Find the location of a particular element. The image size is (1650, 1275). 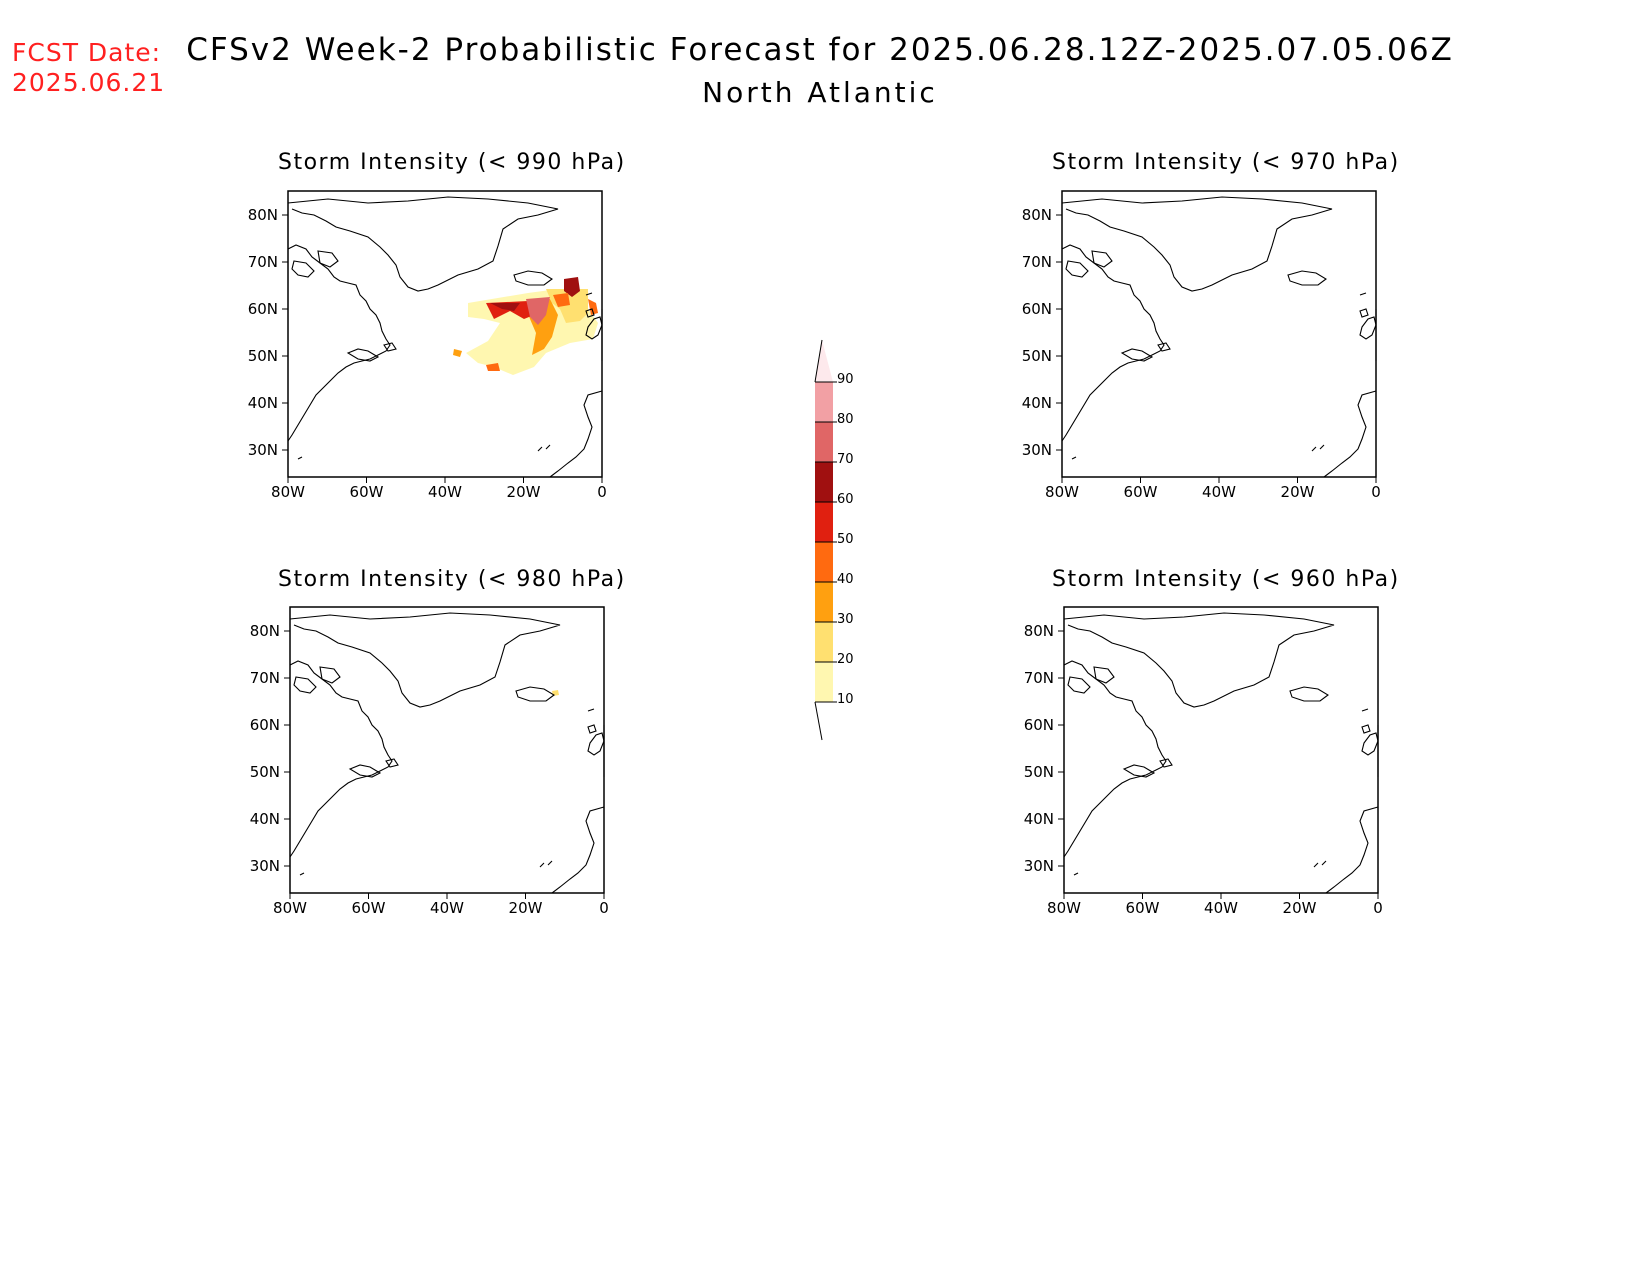

colorbar-label: 60 is located at coordinates (845, 499).